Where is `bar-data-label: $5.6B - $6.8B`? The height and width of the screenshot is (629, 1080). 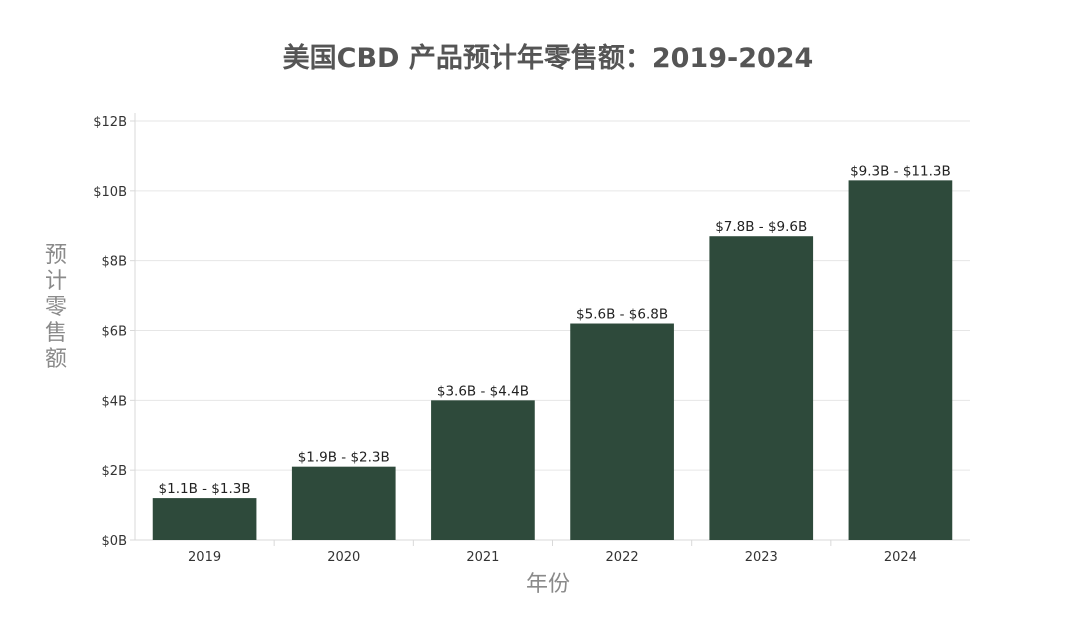 bar-data-label: $5.6B - $6.8B is located at coordinates (622, 315).